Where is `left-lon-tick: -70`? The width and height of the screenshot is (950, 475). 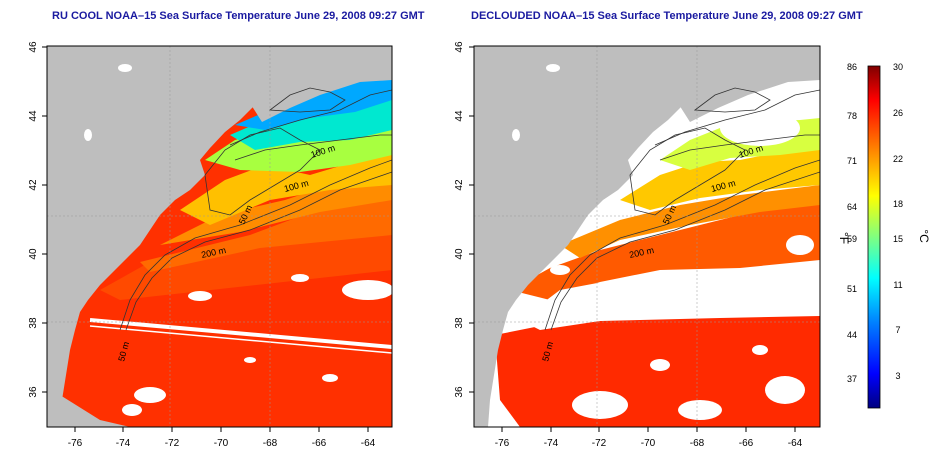 left-lon-tick: -70 is located at coordinates (221, 443).